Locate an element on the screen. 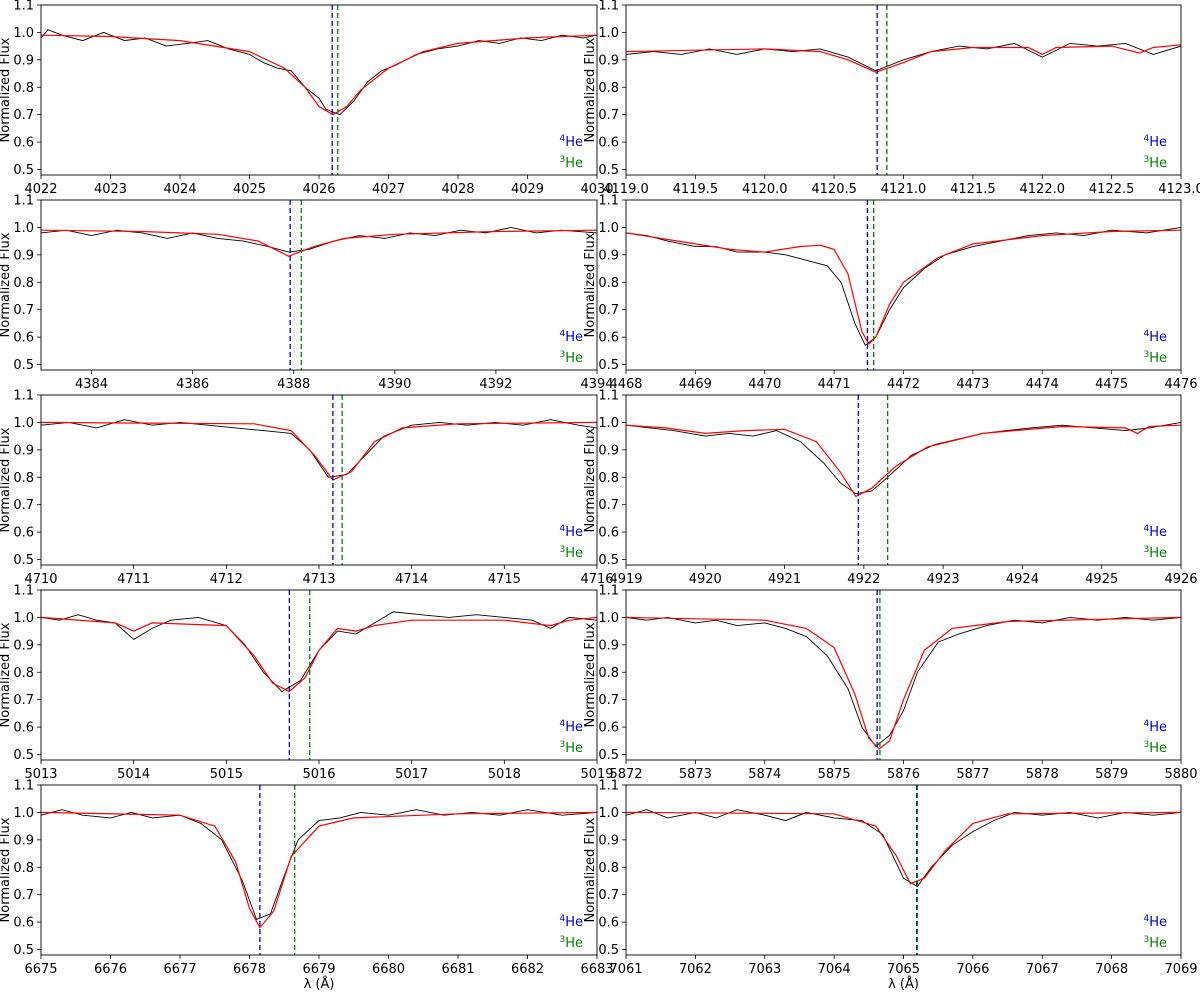 The width and height of the screenshot is (1200, 993). x-tick-label: 4119.5 is located at coordinates (696, 189).